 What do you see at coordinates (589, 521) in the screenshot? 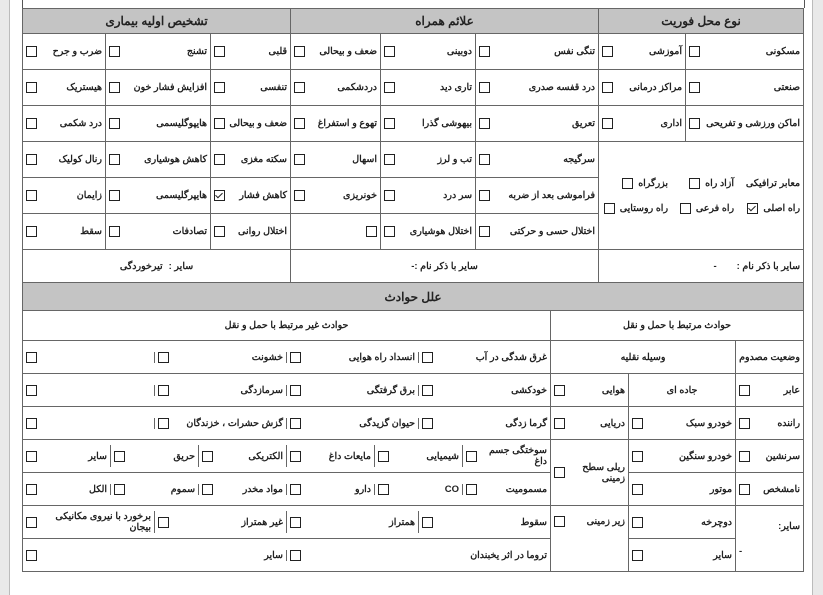
I see `option: زیر زمینی` at bounding box center [589, 521].